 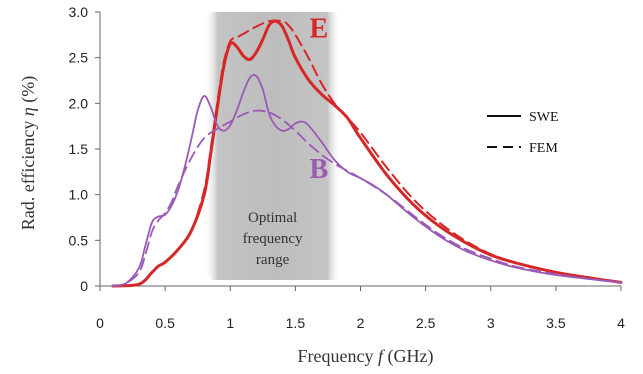 What do you see at coordinates (272, 218) in the screenshot?
I see `band-label-line: Optimal` at bounding box center [272, 218].